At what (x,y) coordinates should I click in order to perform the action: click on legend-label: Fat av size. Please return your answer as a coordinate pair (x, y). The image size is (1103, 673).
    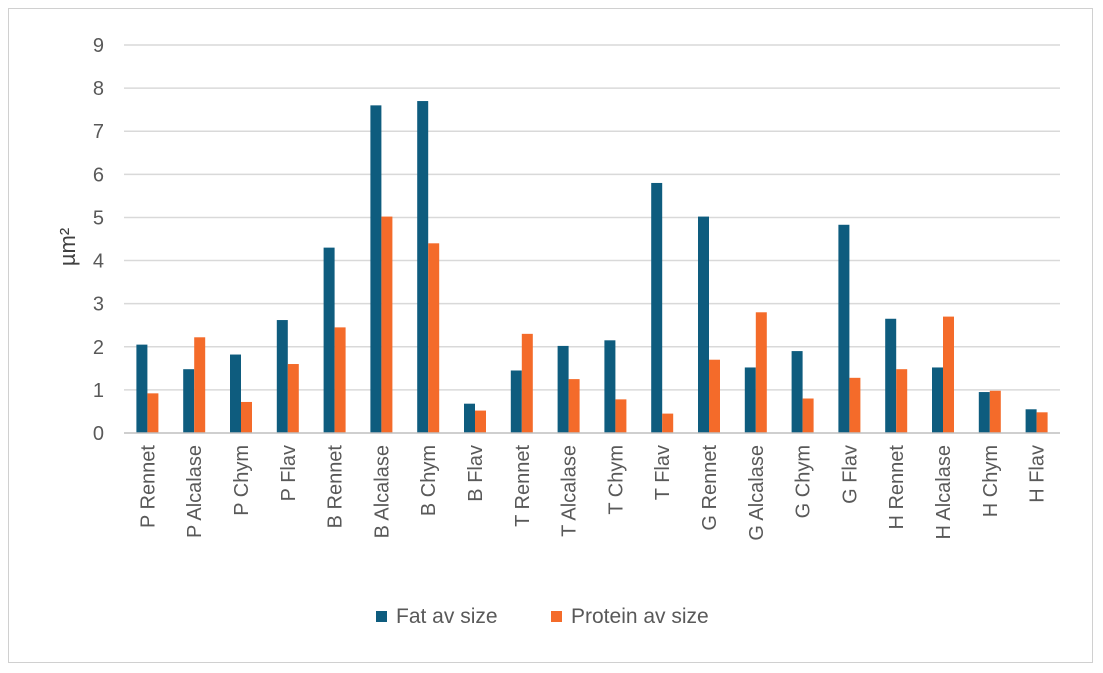
    Looking at the image, I should click on (447, 616).